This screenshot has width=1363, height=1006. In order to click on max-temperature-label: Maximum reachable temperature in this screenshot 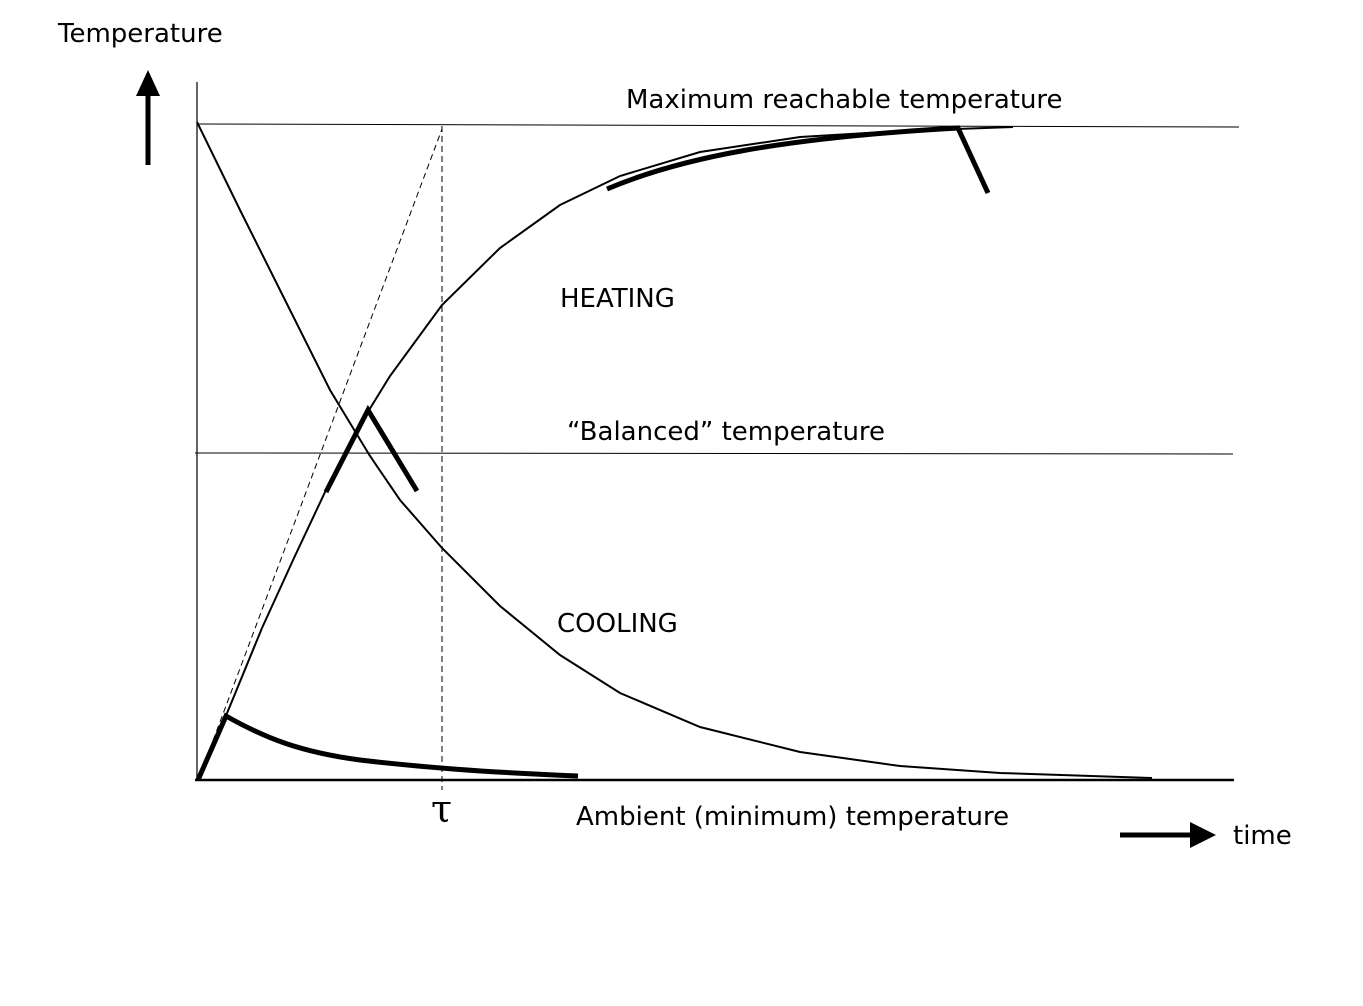, I will do `click(844, 100)`.